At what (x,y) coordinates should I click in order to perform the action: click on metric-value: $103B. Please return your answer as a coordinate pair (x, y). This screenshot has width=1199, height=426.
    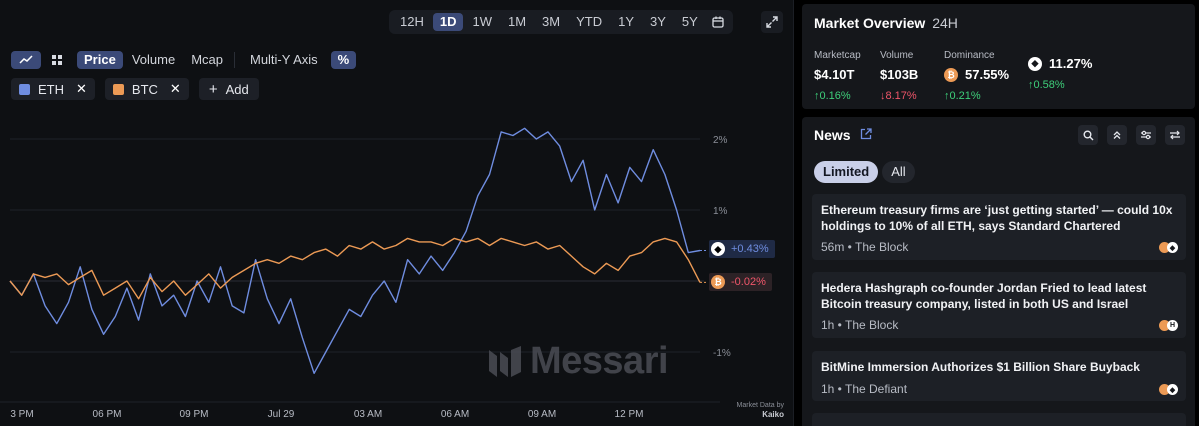
    Looking at the image, I should click on (899, 74).